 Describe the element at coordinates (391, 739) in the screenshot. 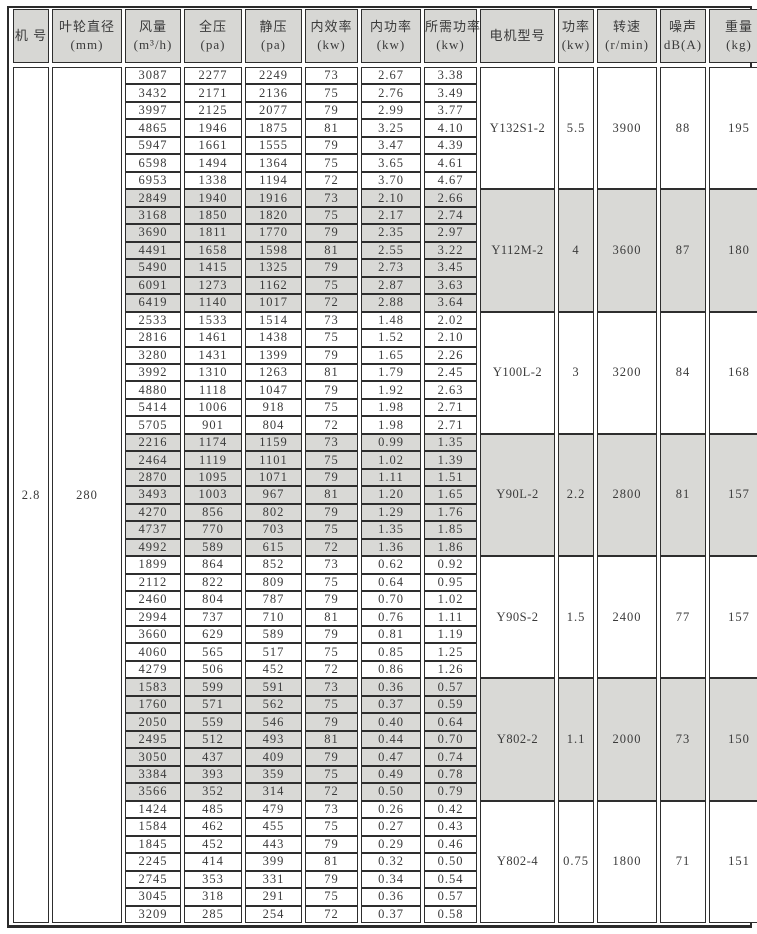

I see `cell-internal-power: 0.44` at that location.